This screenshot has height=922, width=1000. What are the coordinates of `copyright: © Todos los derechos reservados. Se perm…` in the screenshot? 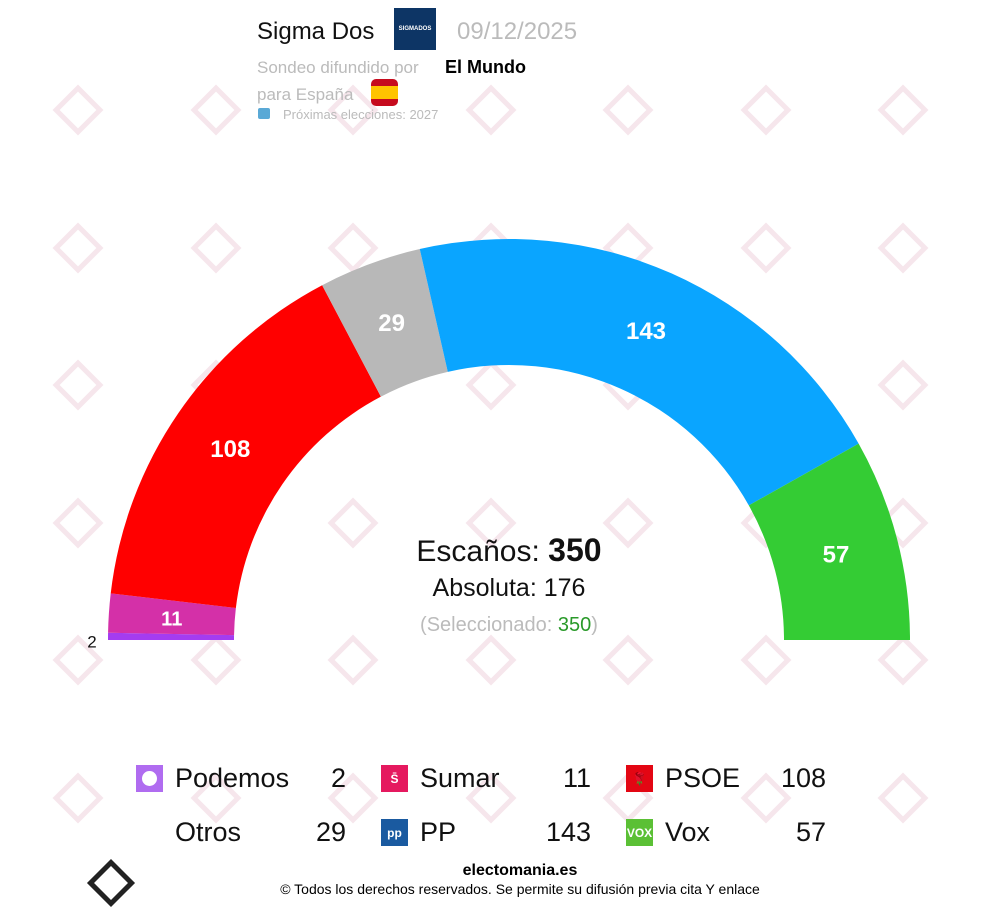 It's located at (520, 889).